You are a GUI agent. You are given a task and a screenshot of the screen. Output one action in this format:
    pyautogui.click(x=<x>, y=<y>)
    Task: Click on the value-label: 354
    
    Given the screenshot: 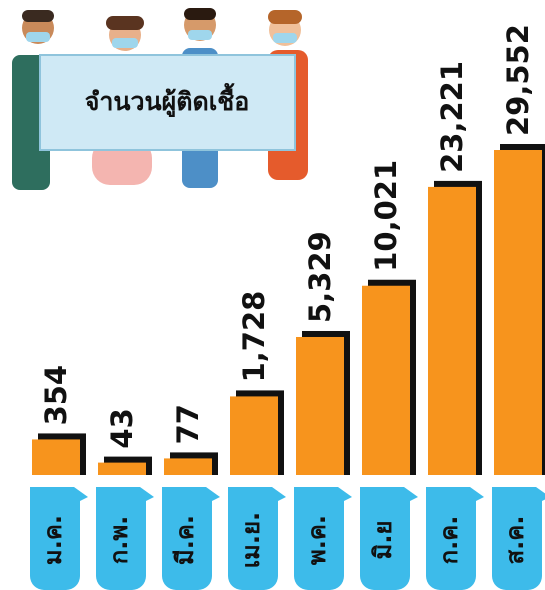 What is the action you would take?
    pyautogui.click(x=56, y=395)
    